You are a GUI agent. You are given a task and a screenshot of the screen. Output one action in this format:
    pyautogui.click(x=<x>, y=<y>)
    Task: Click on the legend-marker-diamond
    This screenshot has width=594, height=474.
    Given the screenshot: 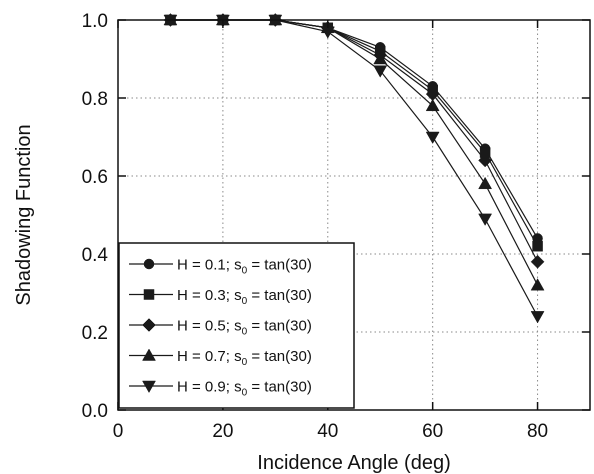 What is the action you would take?
    pyautogui.click(x=149, y=325)
    